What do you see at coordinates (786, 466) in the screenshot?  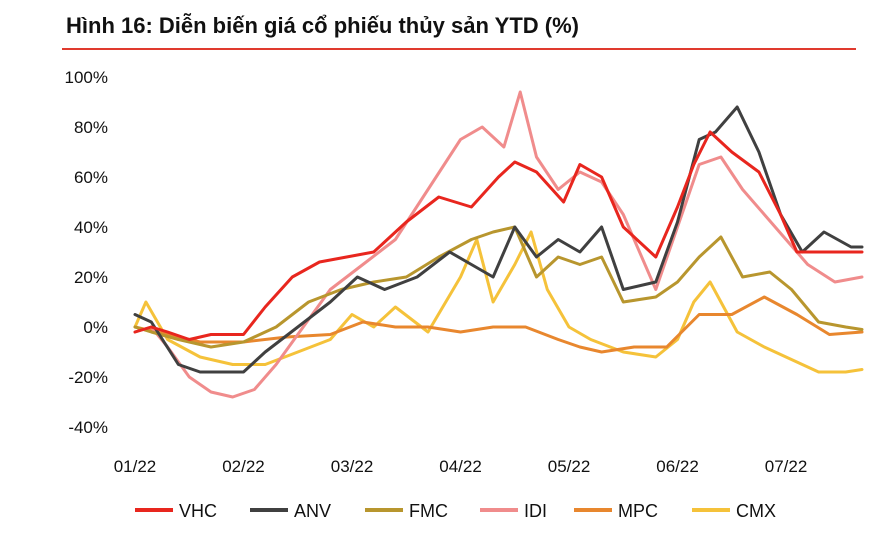 I see `x-tick-label: 07/22` at bounding box center [786, 466].